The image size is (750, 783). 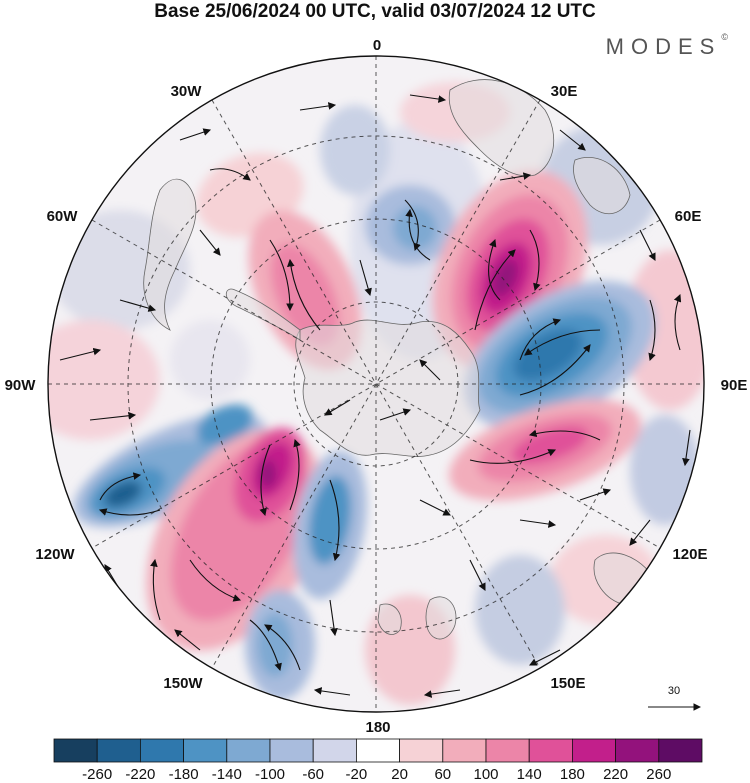 What do you see at coordinates (270, 774) in the screenshot?
I see `colorbar-tick-label: -100` at bounding box center [270, 774].